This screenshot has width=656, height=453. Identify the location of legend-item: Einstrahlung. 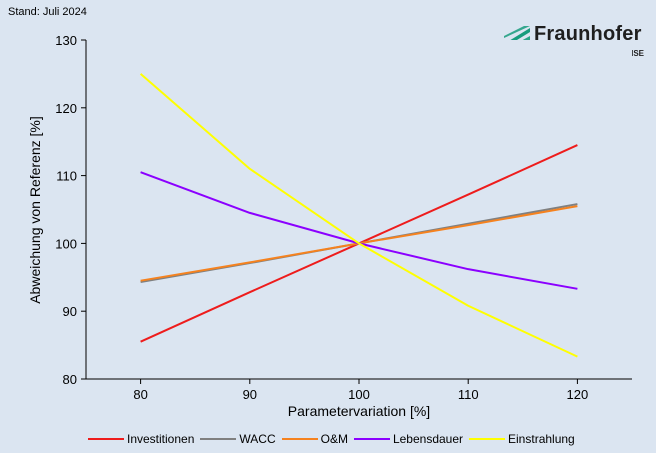
(522, 439).